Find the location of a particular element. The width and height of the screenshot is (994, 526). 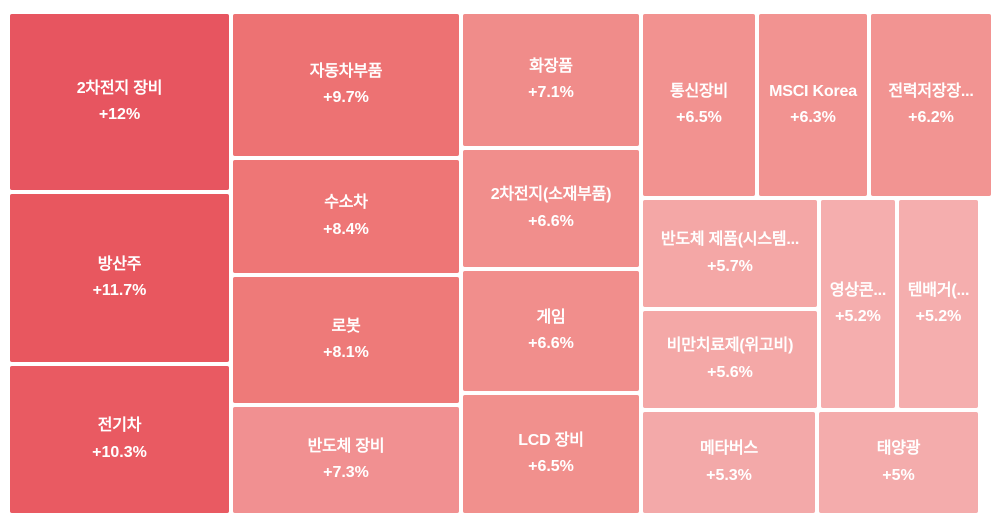

cell-change-percent: +11.7% is located at coordinates (119, 290).